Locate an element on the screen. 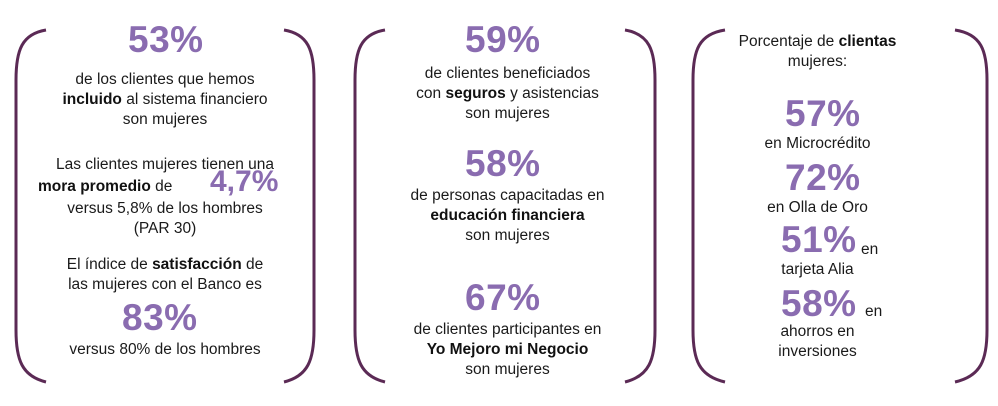  stat-olla-de-oro: 72% is located at coordinates (823, 177).